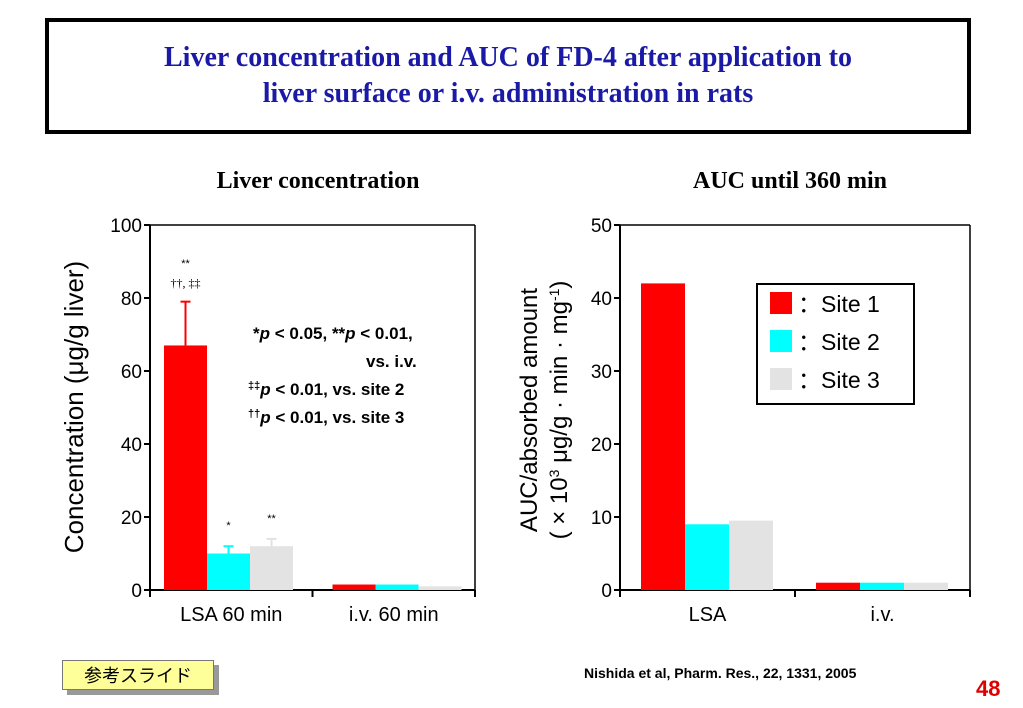  Describe the element at coordinates (601, 372) in the screenshot. I see `y-tick-label-1: 30` at that location.